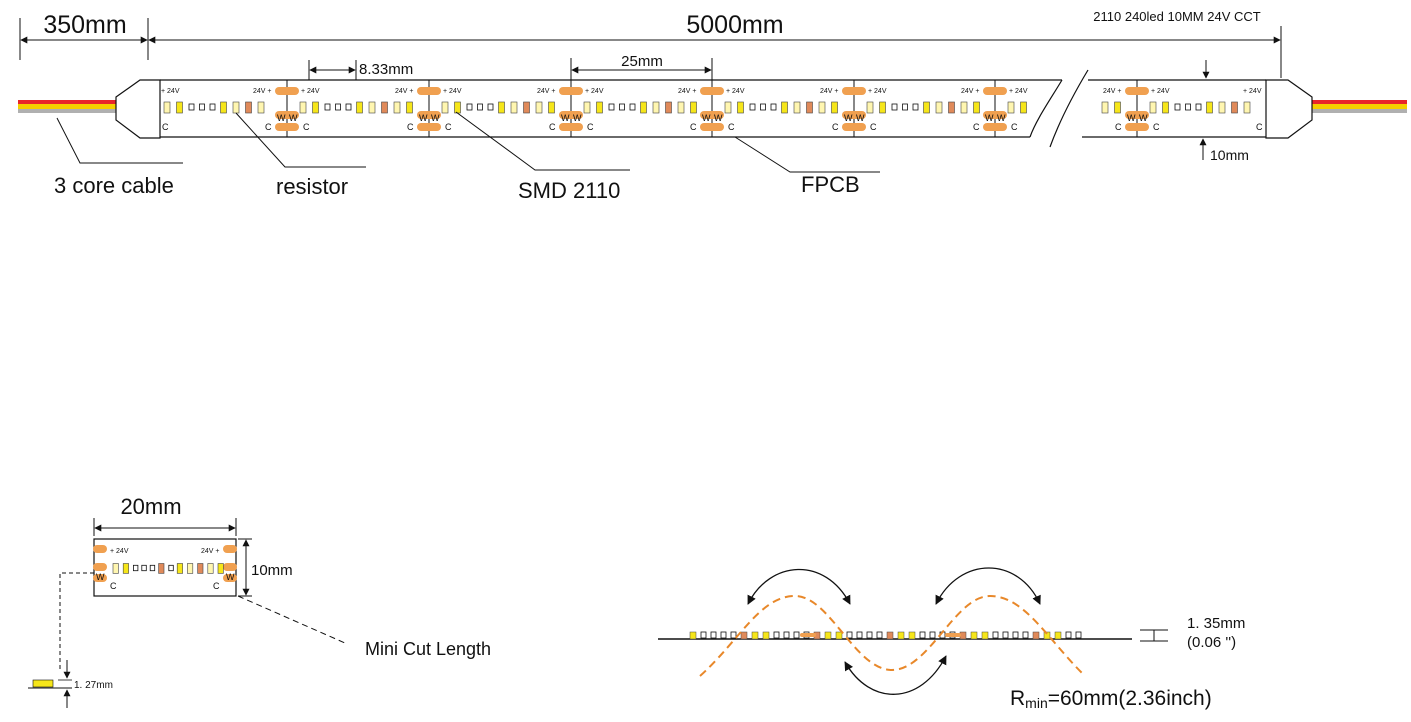 The height and width of the screenshot is (722, 1411). I want to click on cable-length-label: 350mm, so click(84, 25).